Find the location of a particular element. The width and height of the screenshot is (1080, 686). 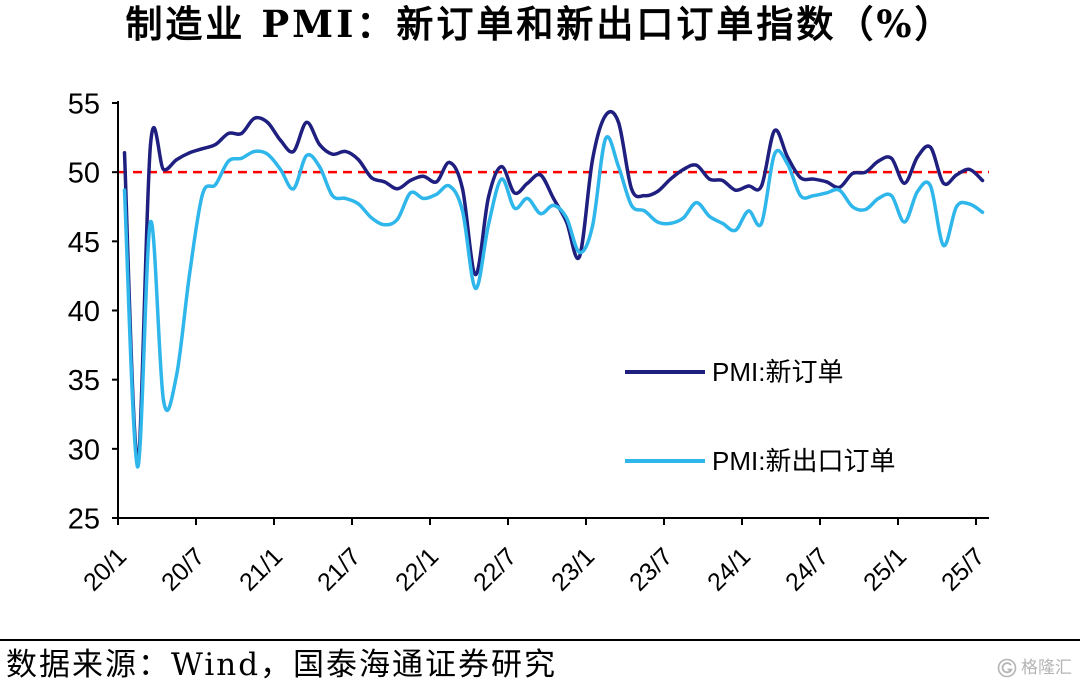

x-tick-label: 25/1 is located at coordinates (885, 569).